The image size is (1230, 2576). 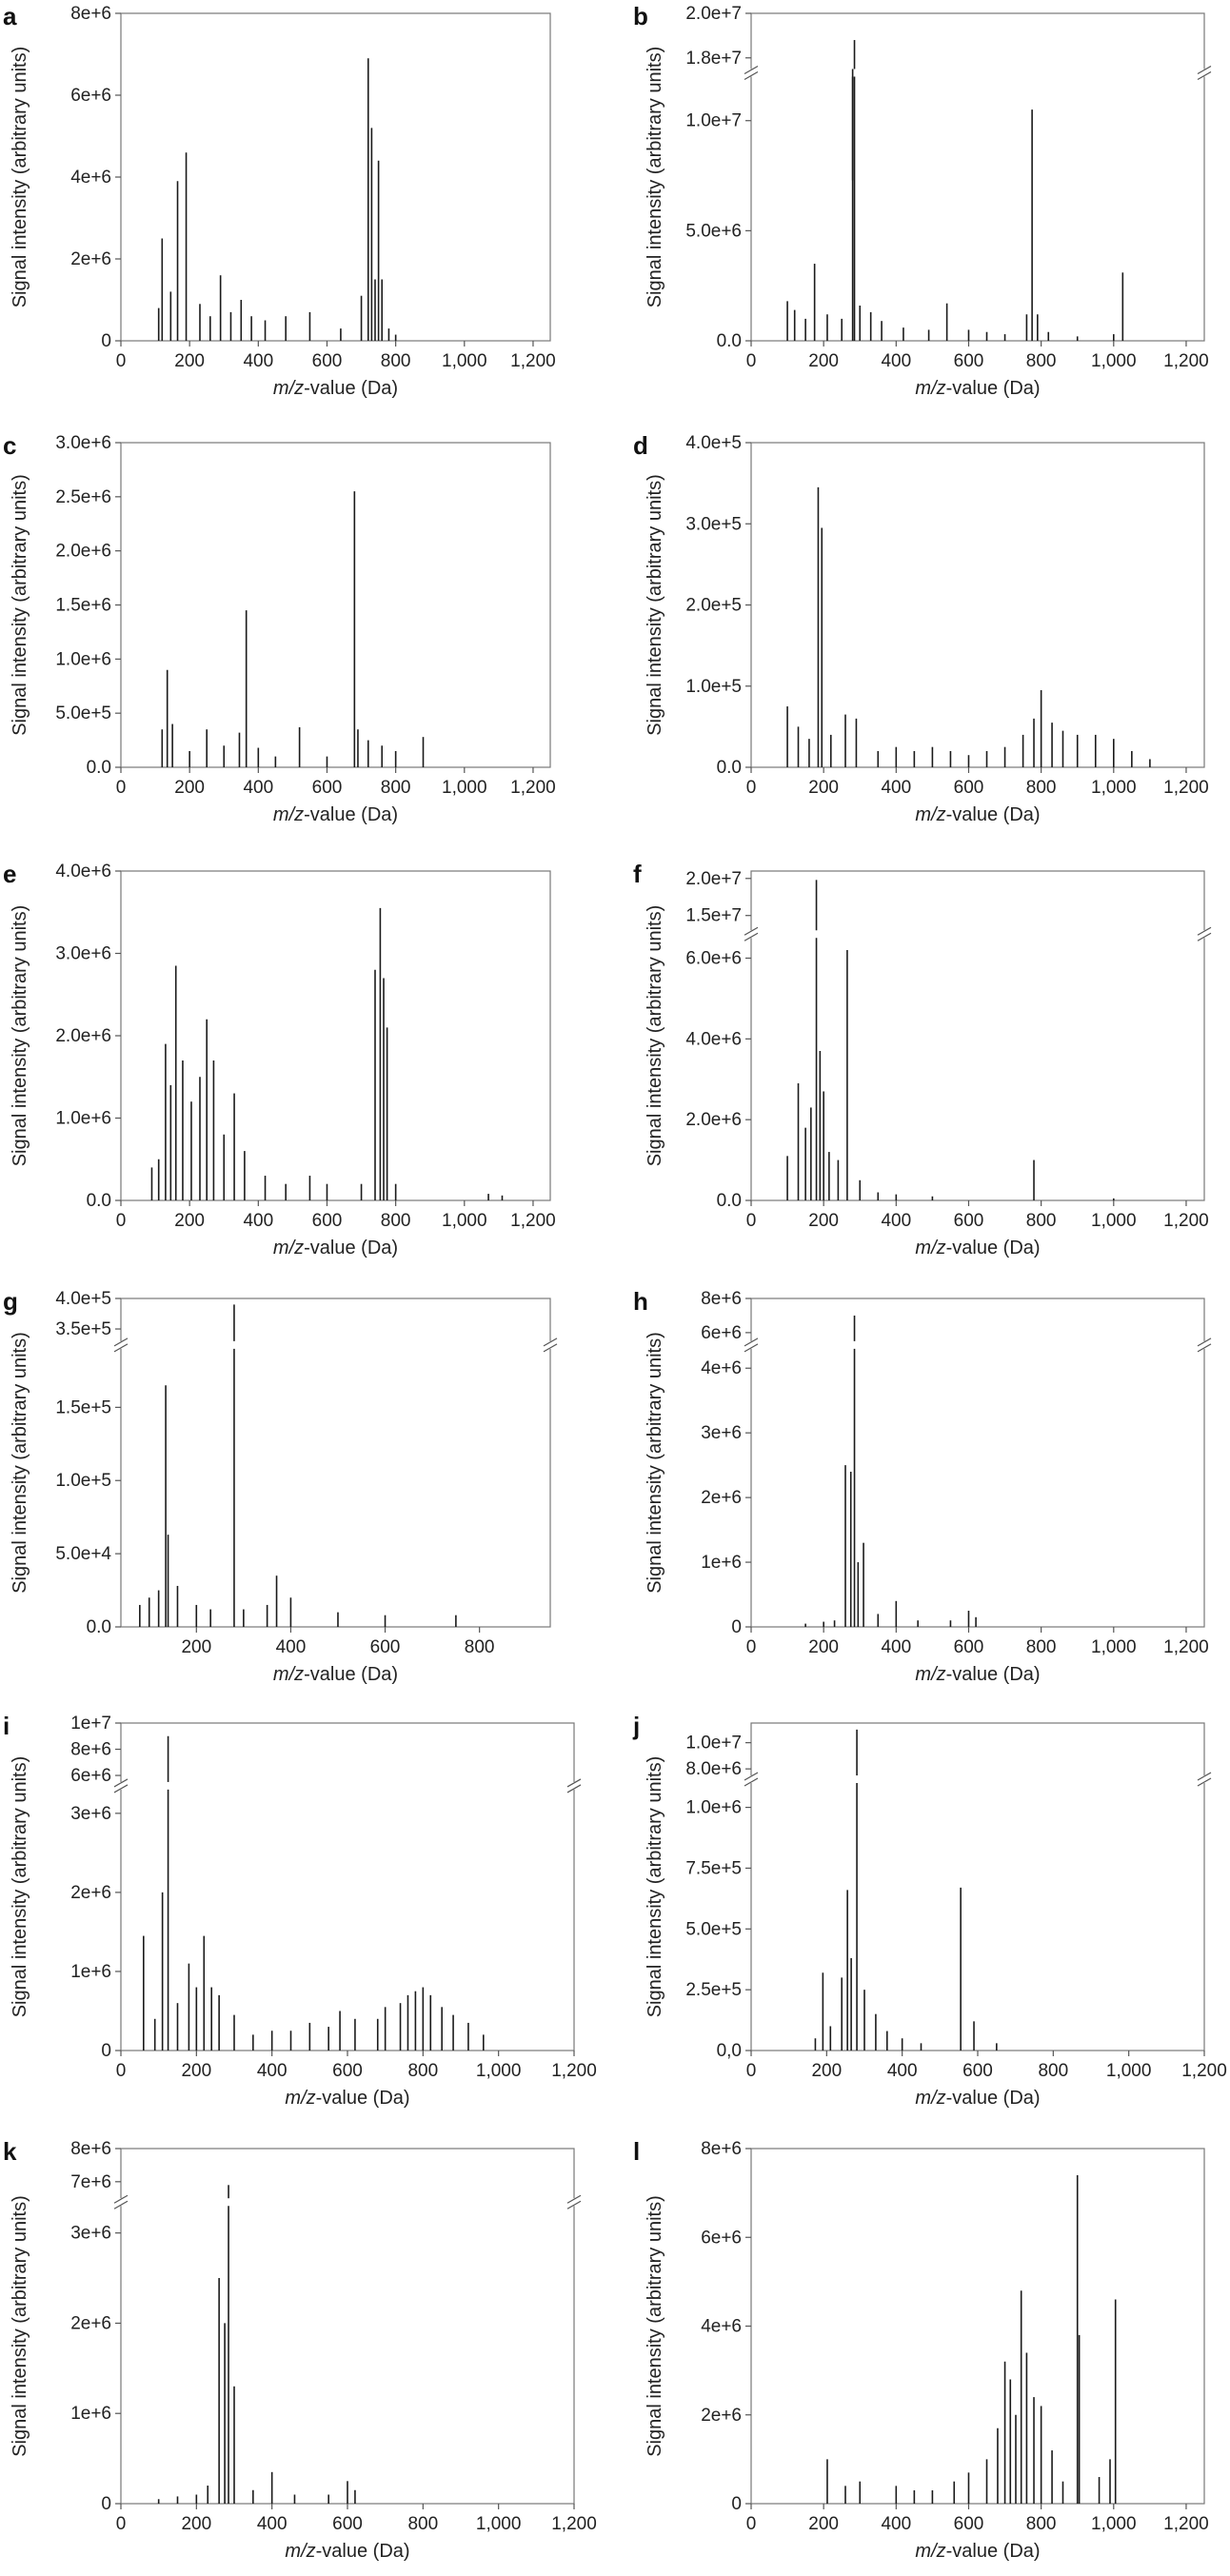 What do you see at coordinates (90, 2182) in the screenshot?
I see `y-tick-label: 7e+6` at bounding box center [90, 2182].